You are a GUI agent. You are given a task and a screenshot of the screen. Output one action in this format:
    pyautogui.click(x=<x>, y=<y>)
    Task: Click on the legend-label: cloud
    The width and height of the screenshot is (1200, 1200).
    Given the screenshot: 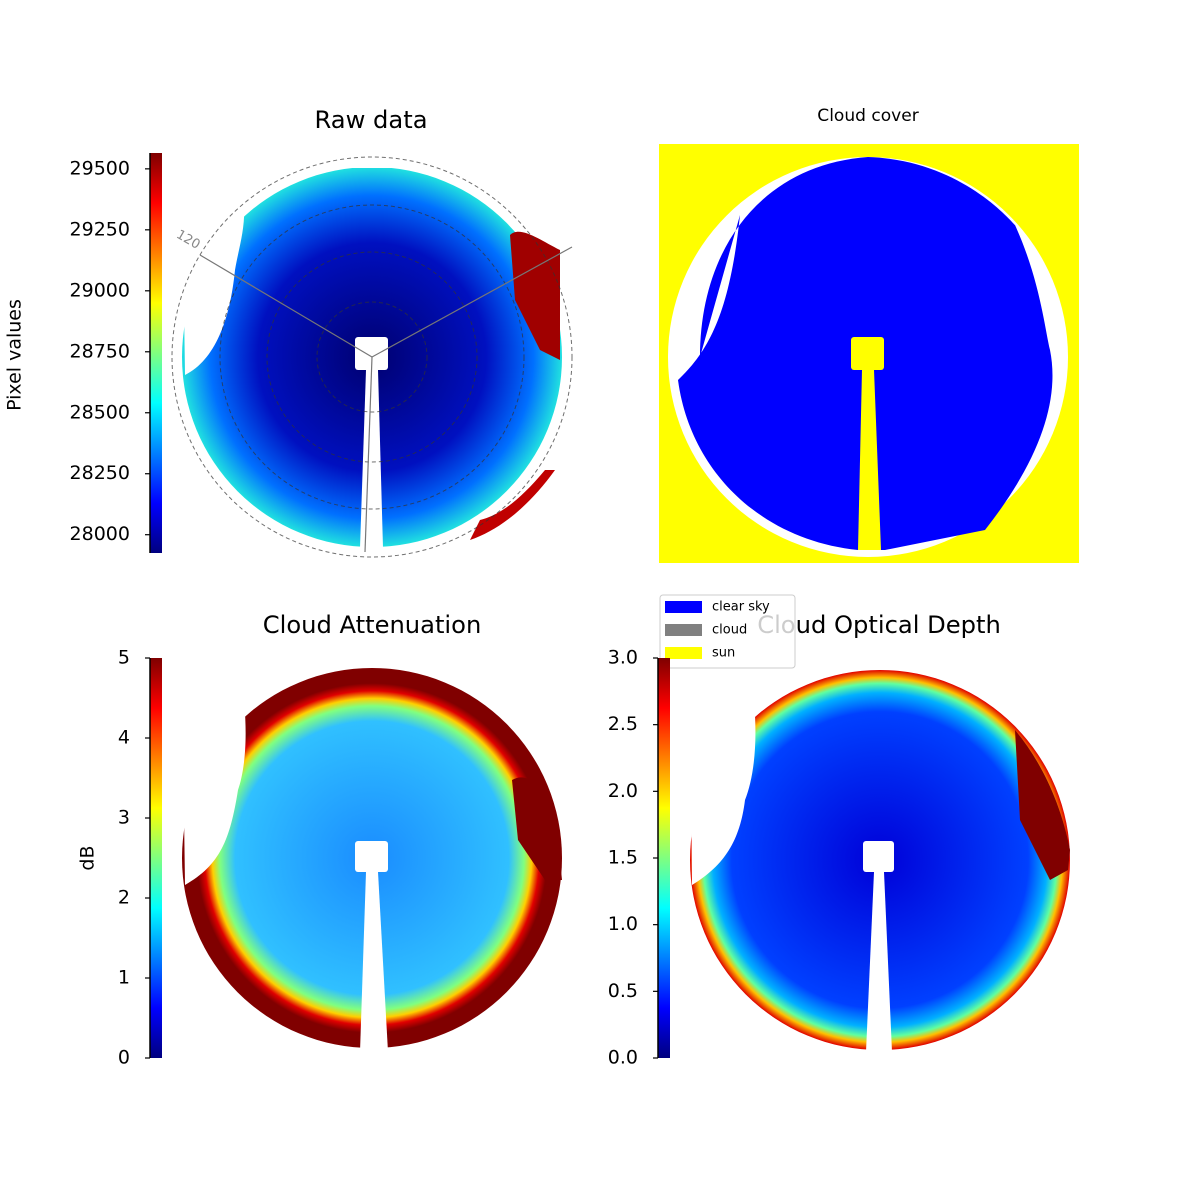 What is the action you would take?
    pyautogui.click(x=729, y=630)
    